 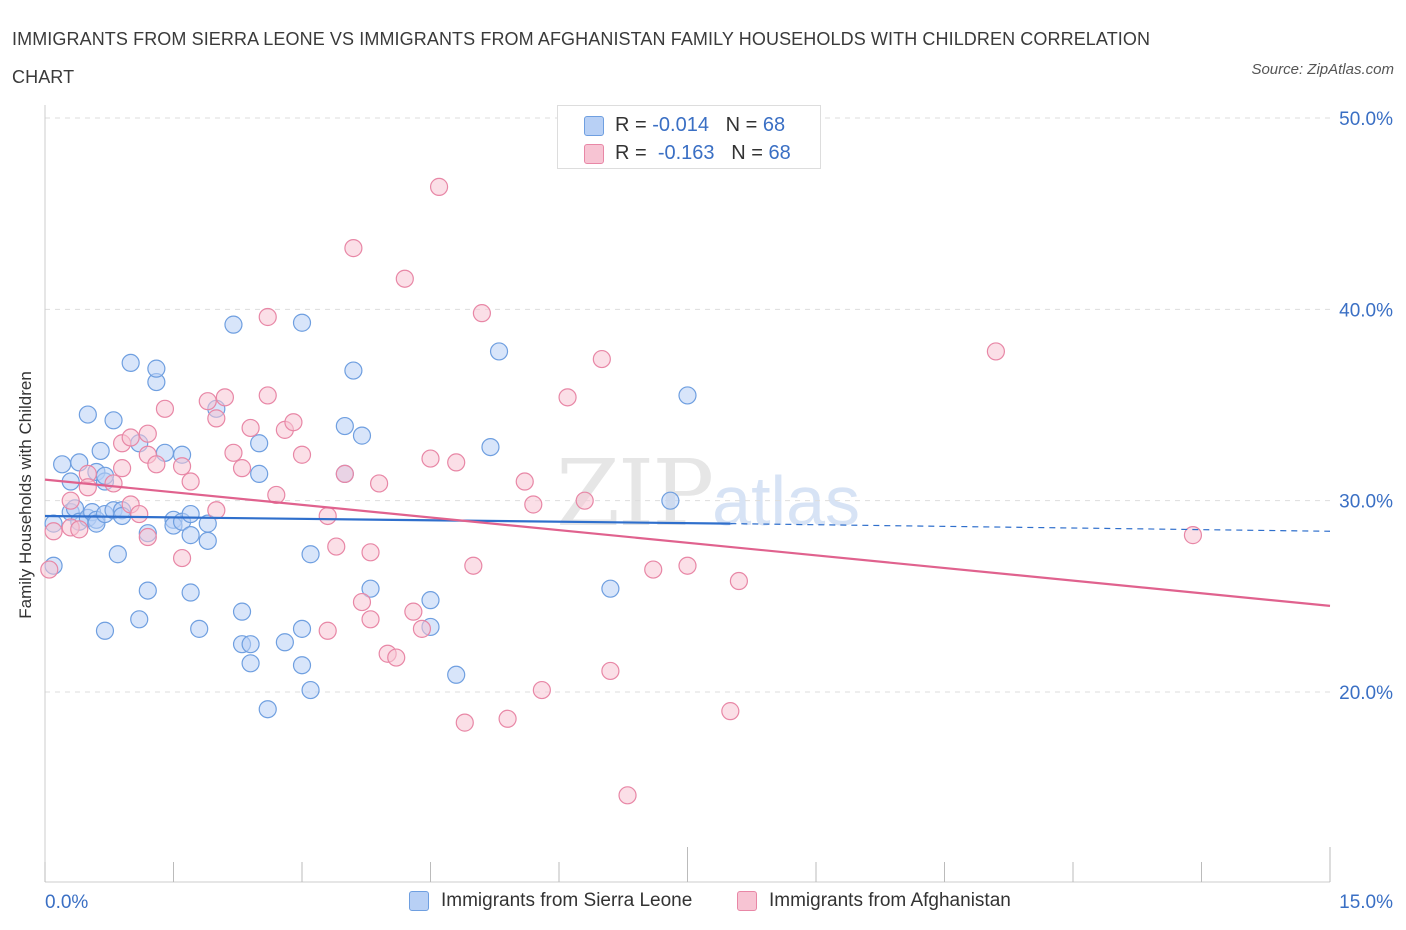 I want to click on x-tick-label: 0.0%, so click(x=66, y=902).